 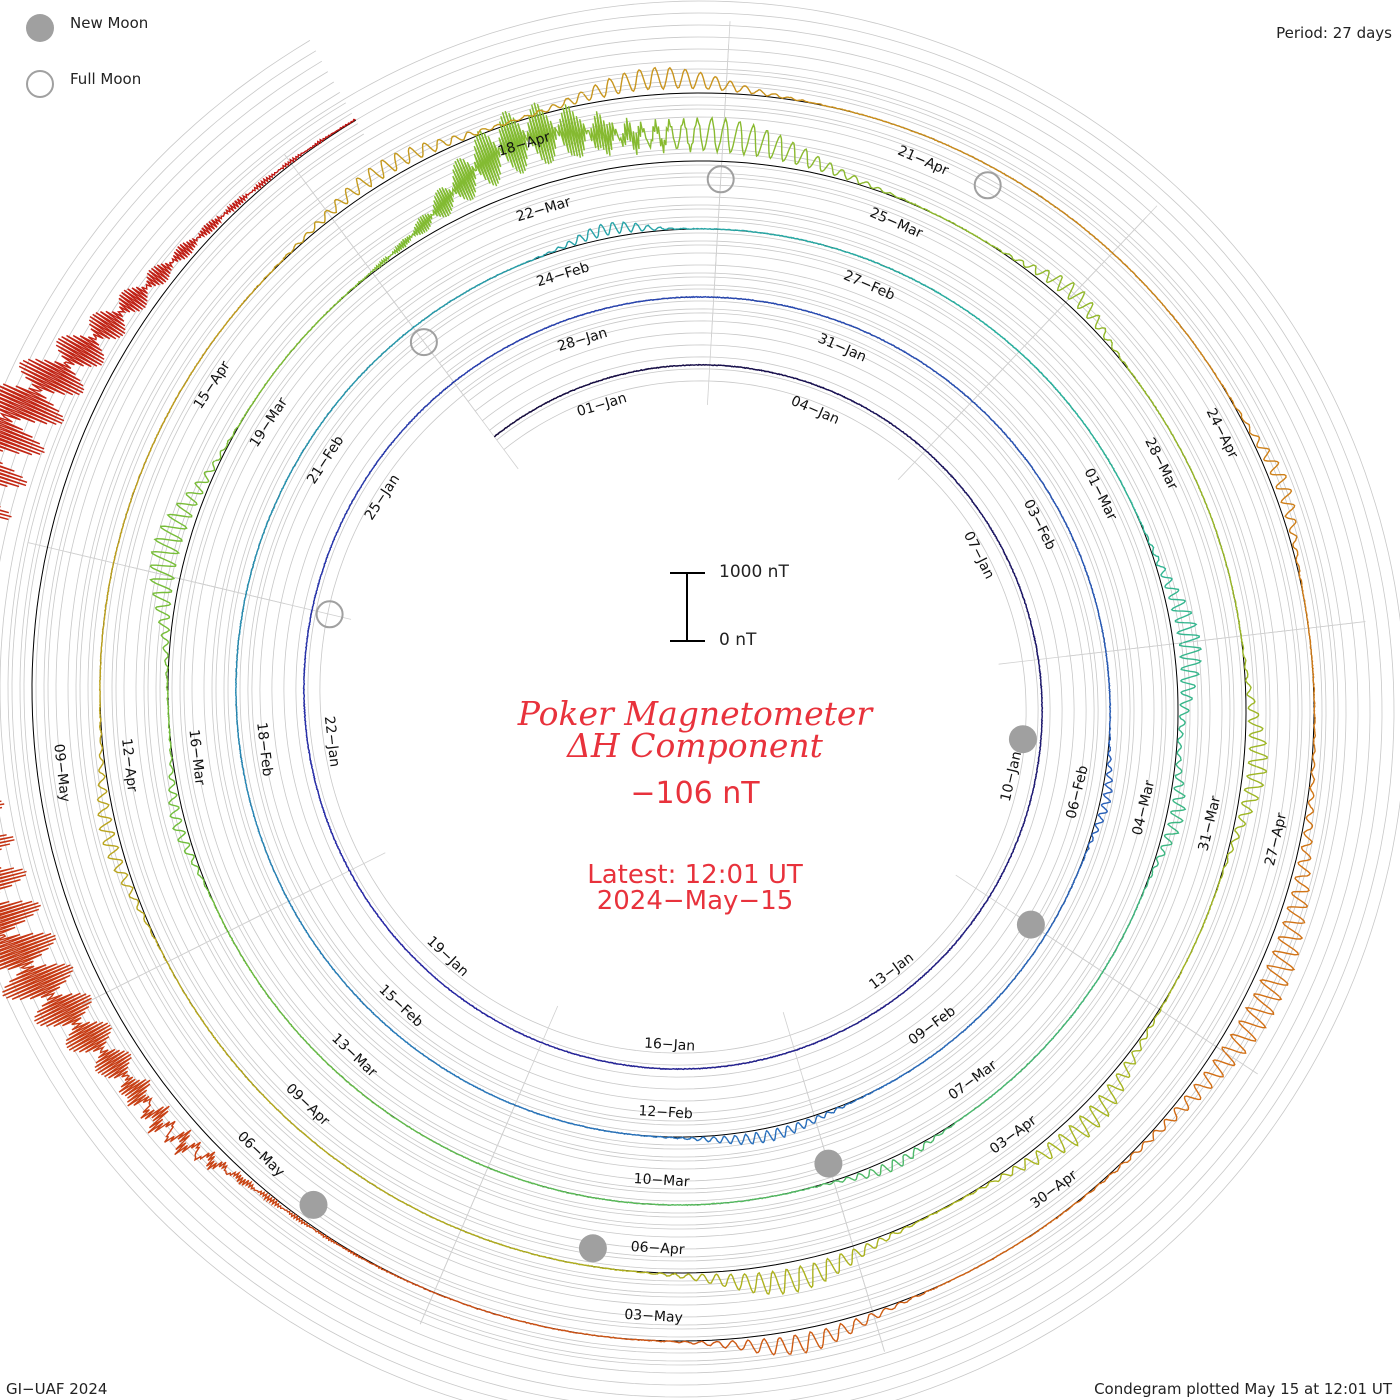 What do you see at coordinates (695, 713) in the screenshot?
I see `chart-title: Poker Magnetometer` at bounding box center [695, 713].